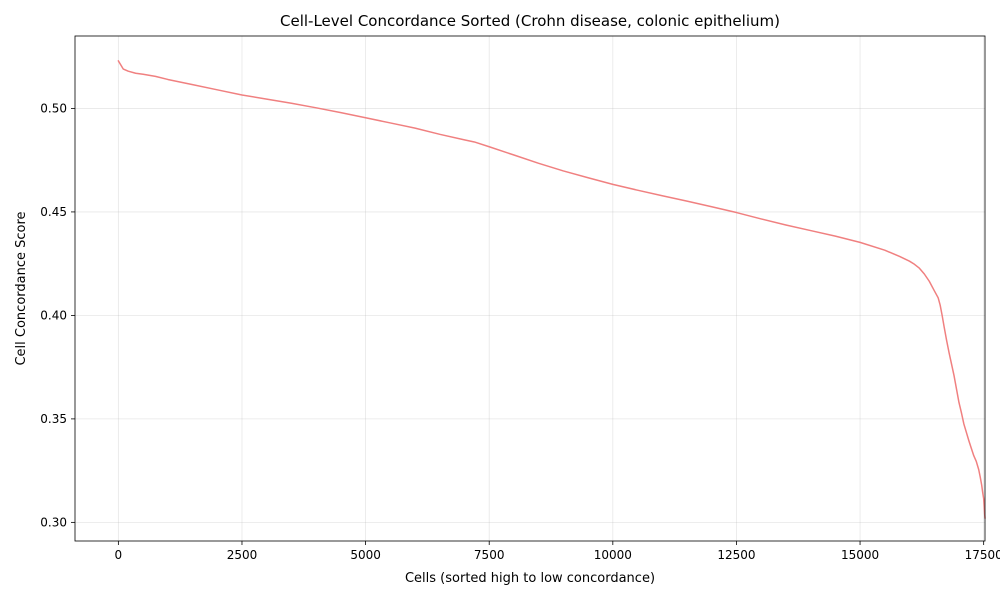  I want to click on x-tick-label: 12500, so click(736, 555).